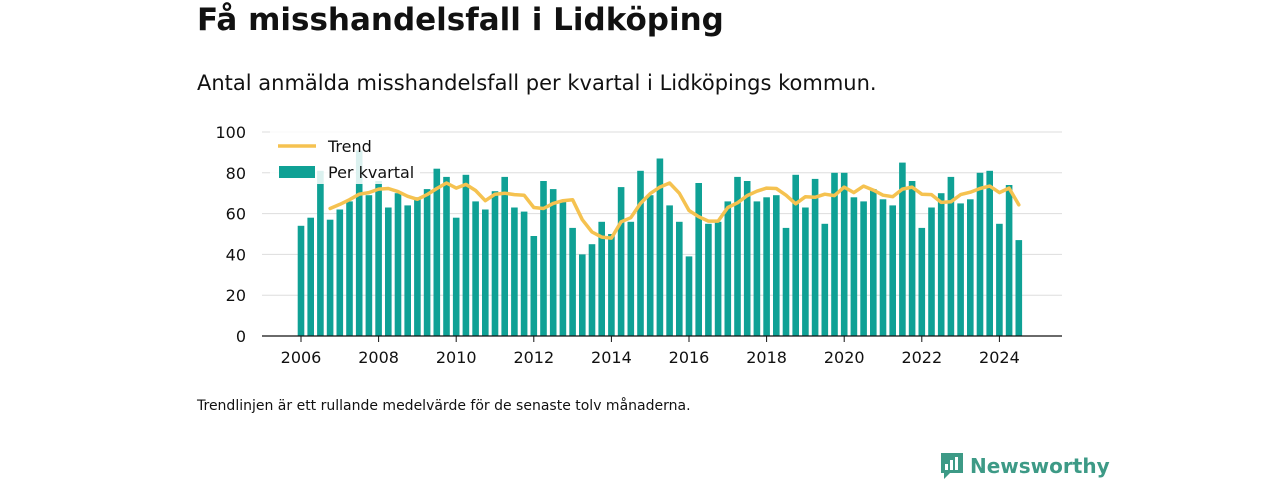 The image size is (1280, 480). What do you see at coordinates (766, 357) in the screenshot?
I see `x-tick-label: 2018` at bounding box center [766, 357].